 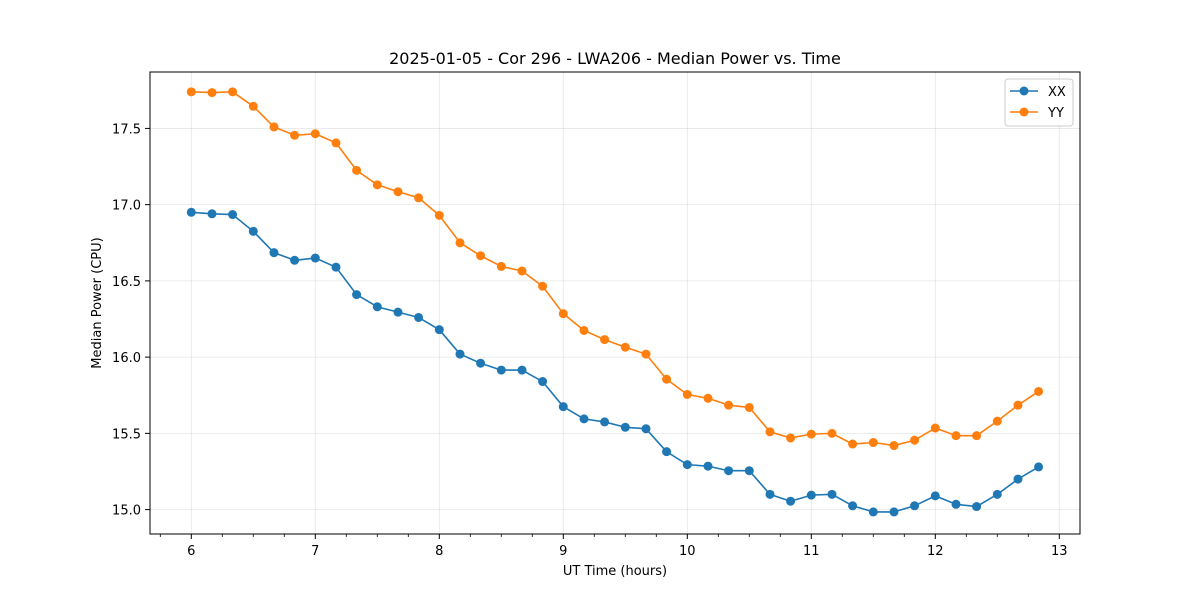 I want to click on legend-marker-yy, so click(x=1024, y=112).